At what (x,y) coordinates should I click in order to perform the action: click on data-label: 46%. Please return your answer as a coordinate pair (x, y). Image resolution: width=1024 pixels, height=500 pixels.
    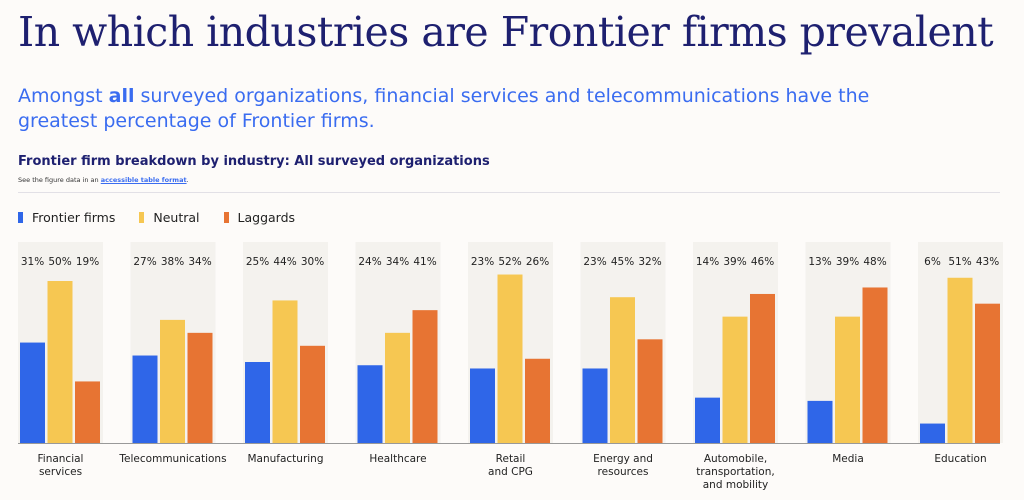
    Looking at the image, I should click on (762, 262).